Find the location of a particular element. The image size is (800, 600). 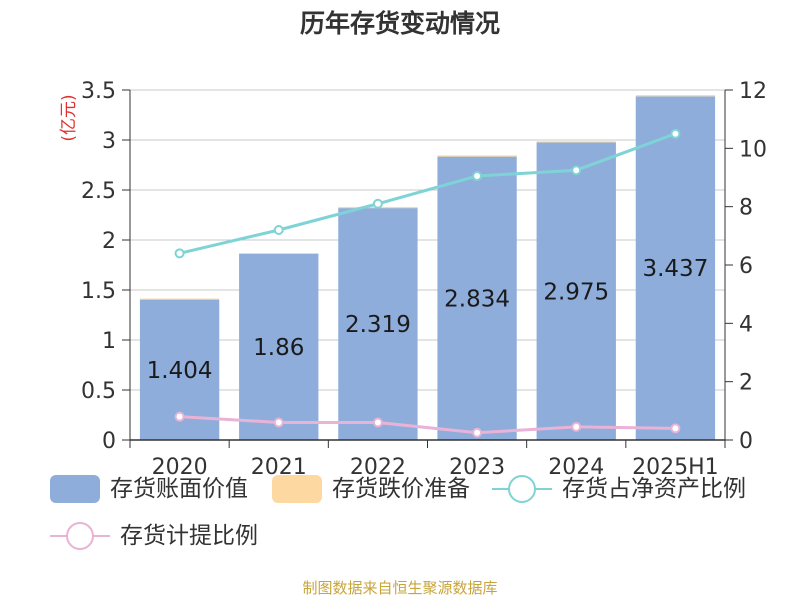

legend-label-inventory-value: 存货账面价值 is located at coordinates (179, 489).